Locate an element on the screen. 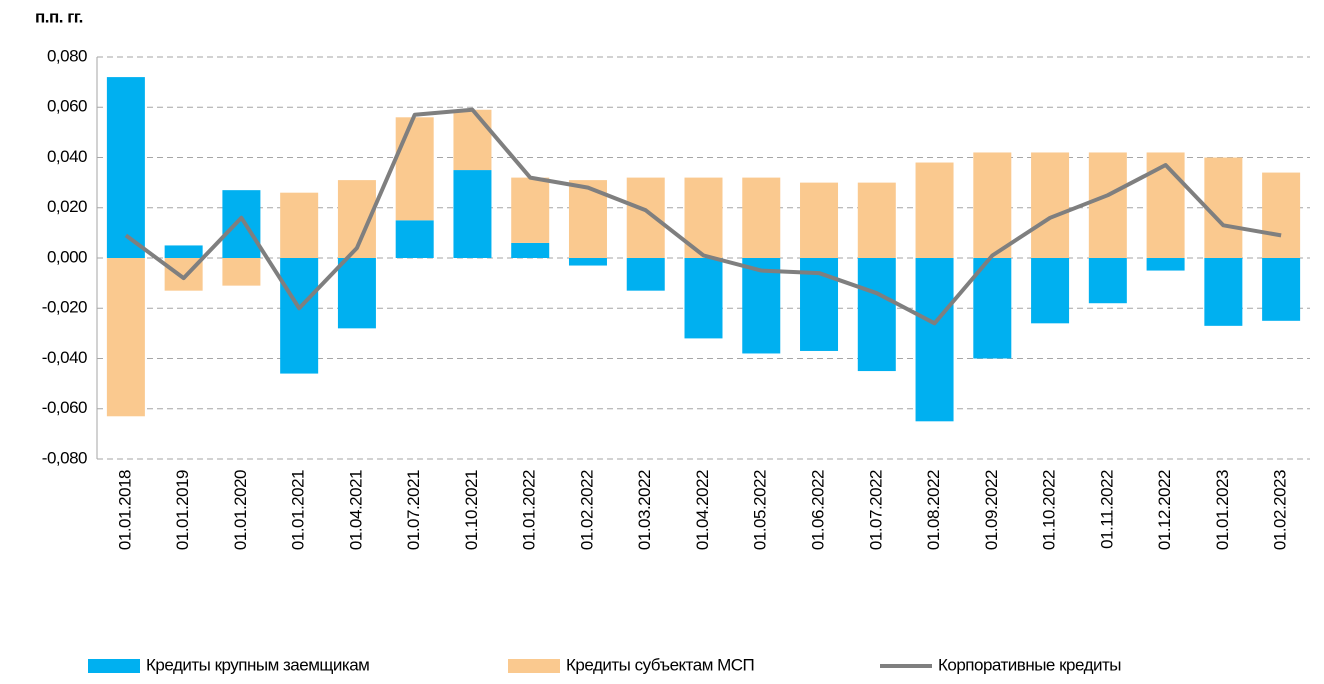 This screenshot has width=1324, height=684. x-tick-label: 01.08.2022 is located at coordinates (933, 510).